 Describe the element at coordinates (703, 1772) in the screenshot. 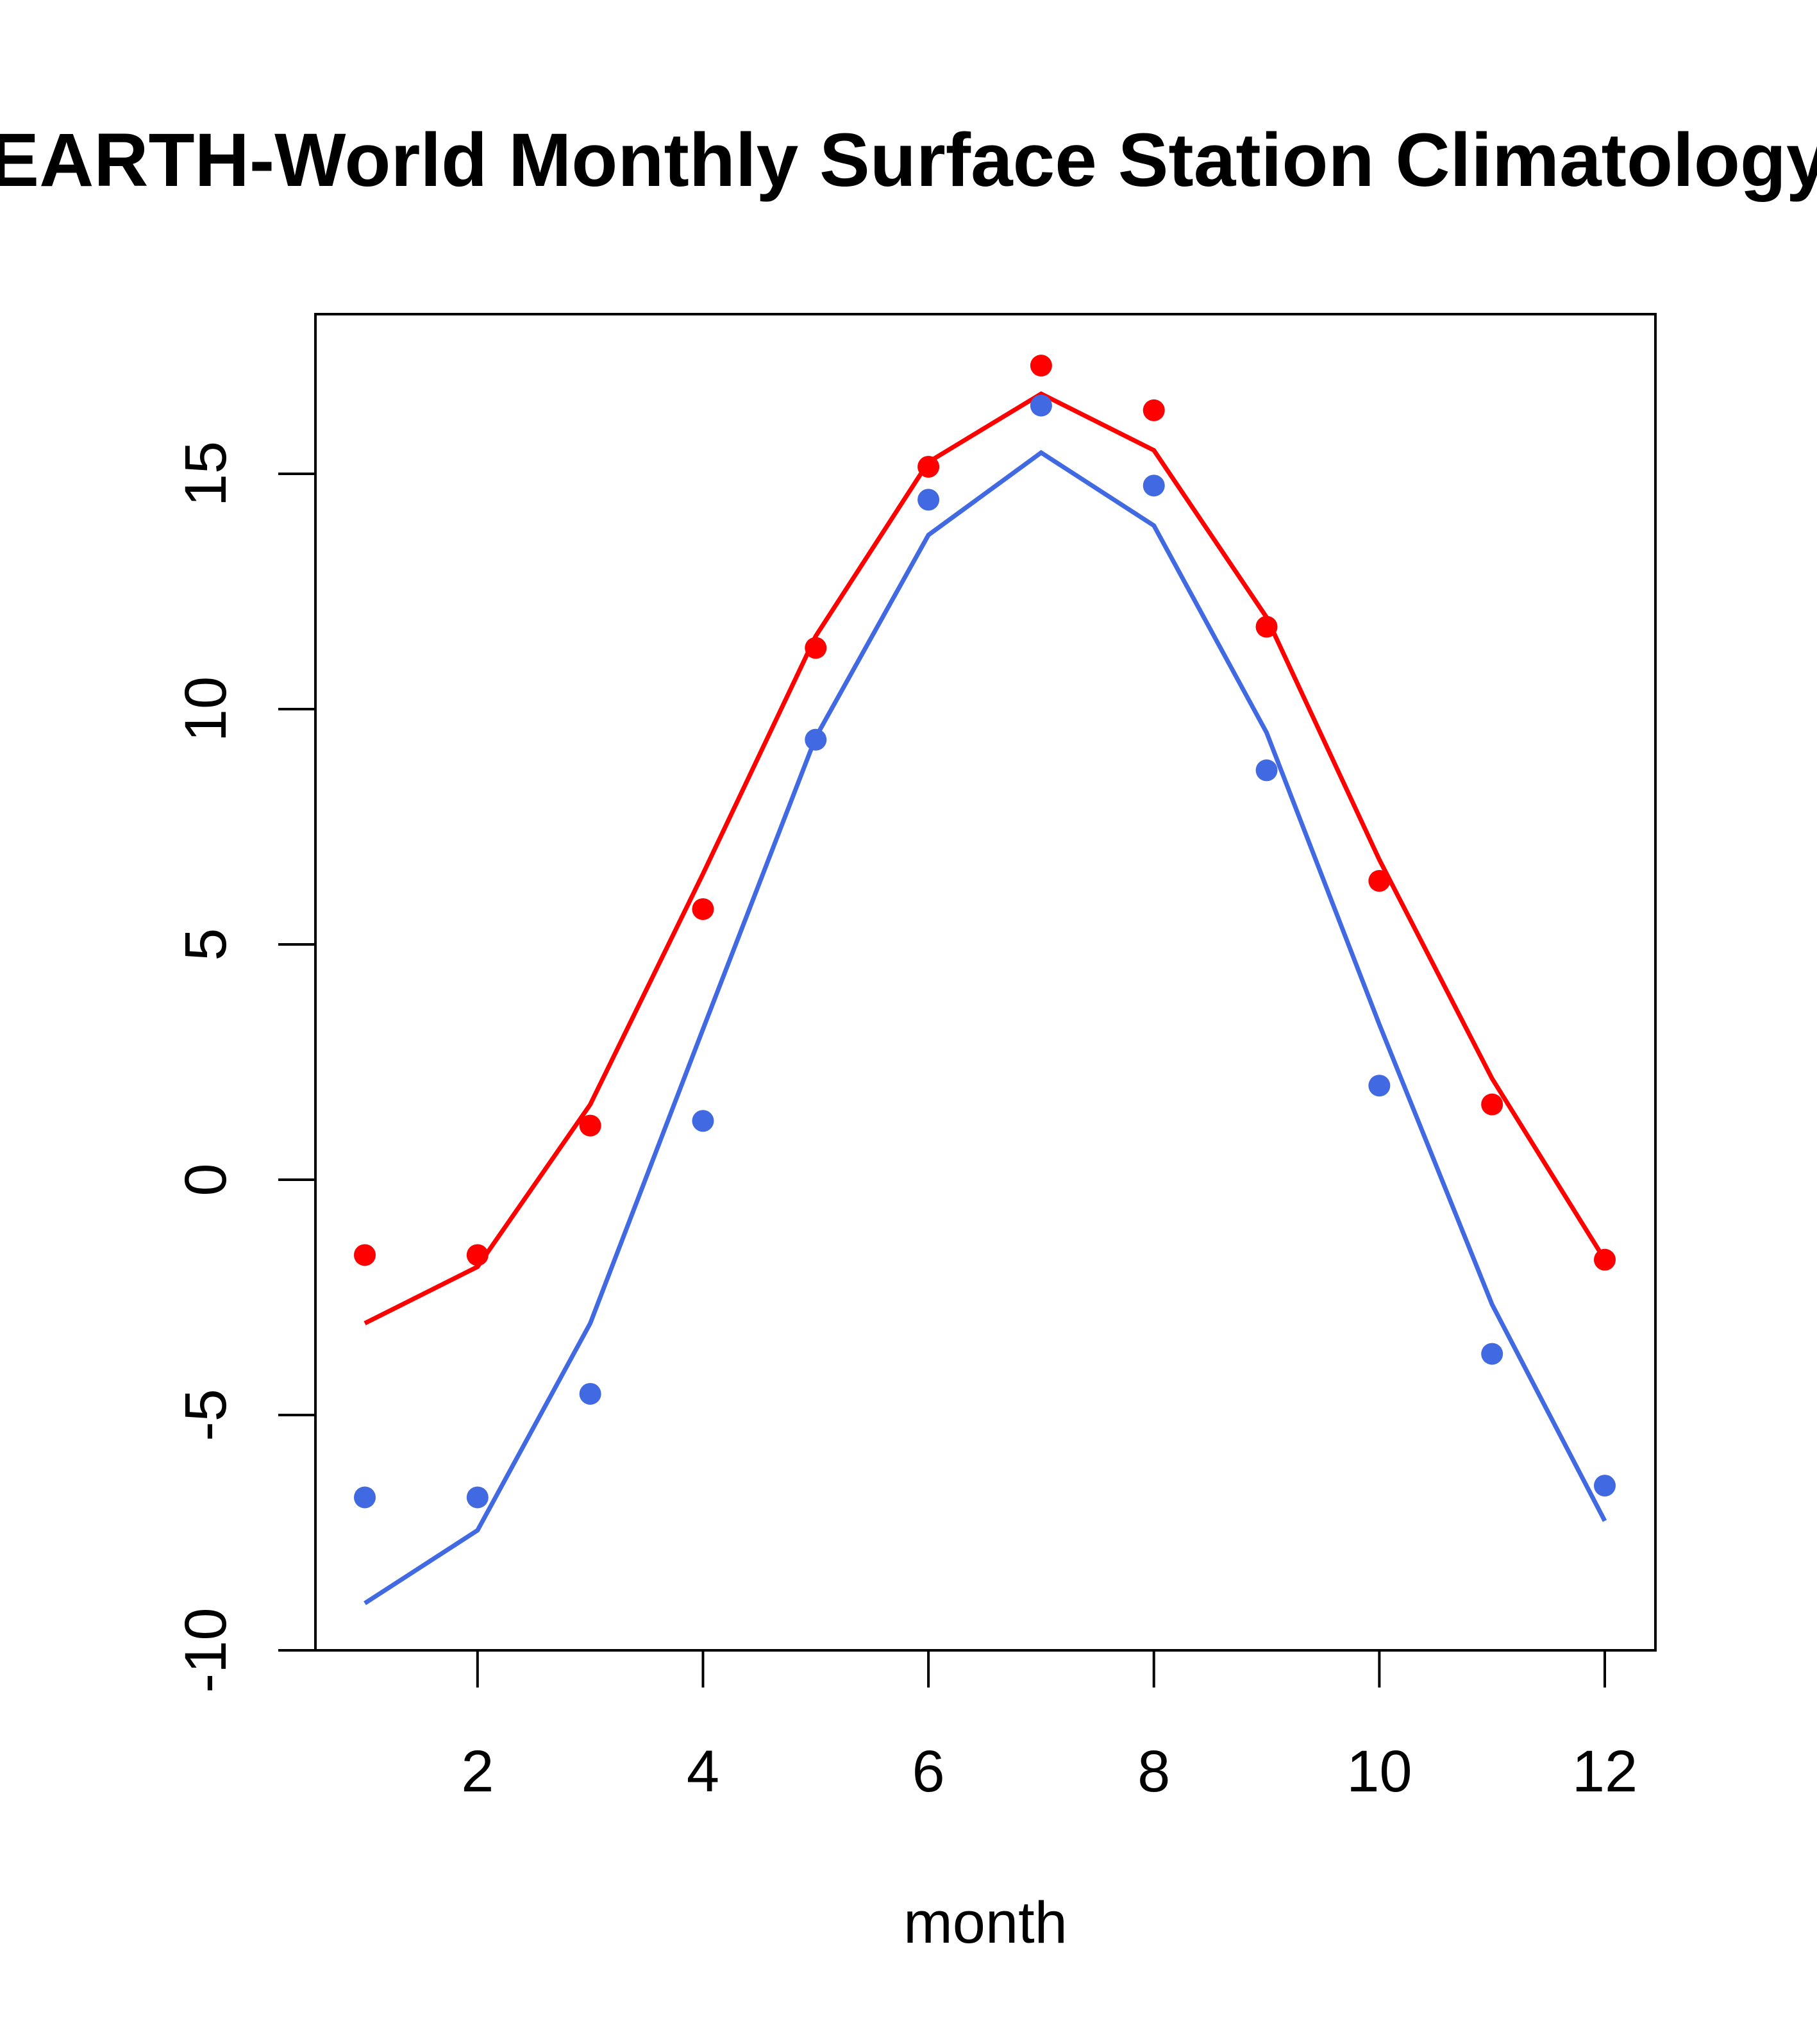

I see `x-tick-label: 4` at that location.